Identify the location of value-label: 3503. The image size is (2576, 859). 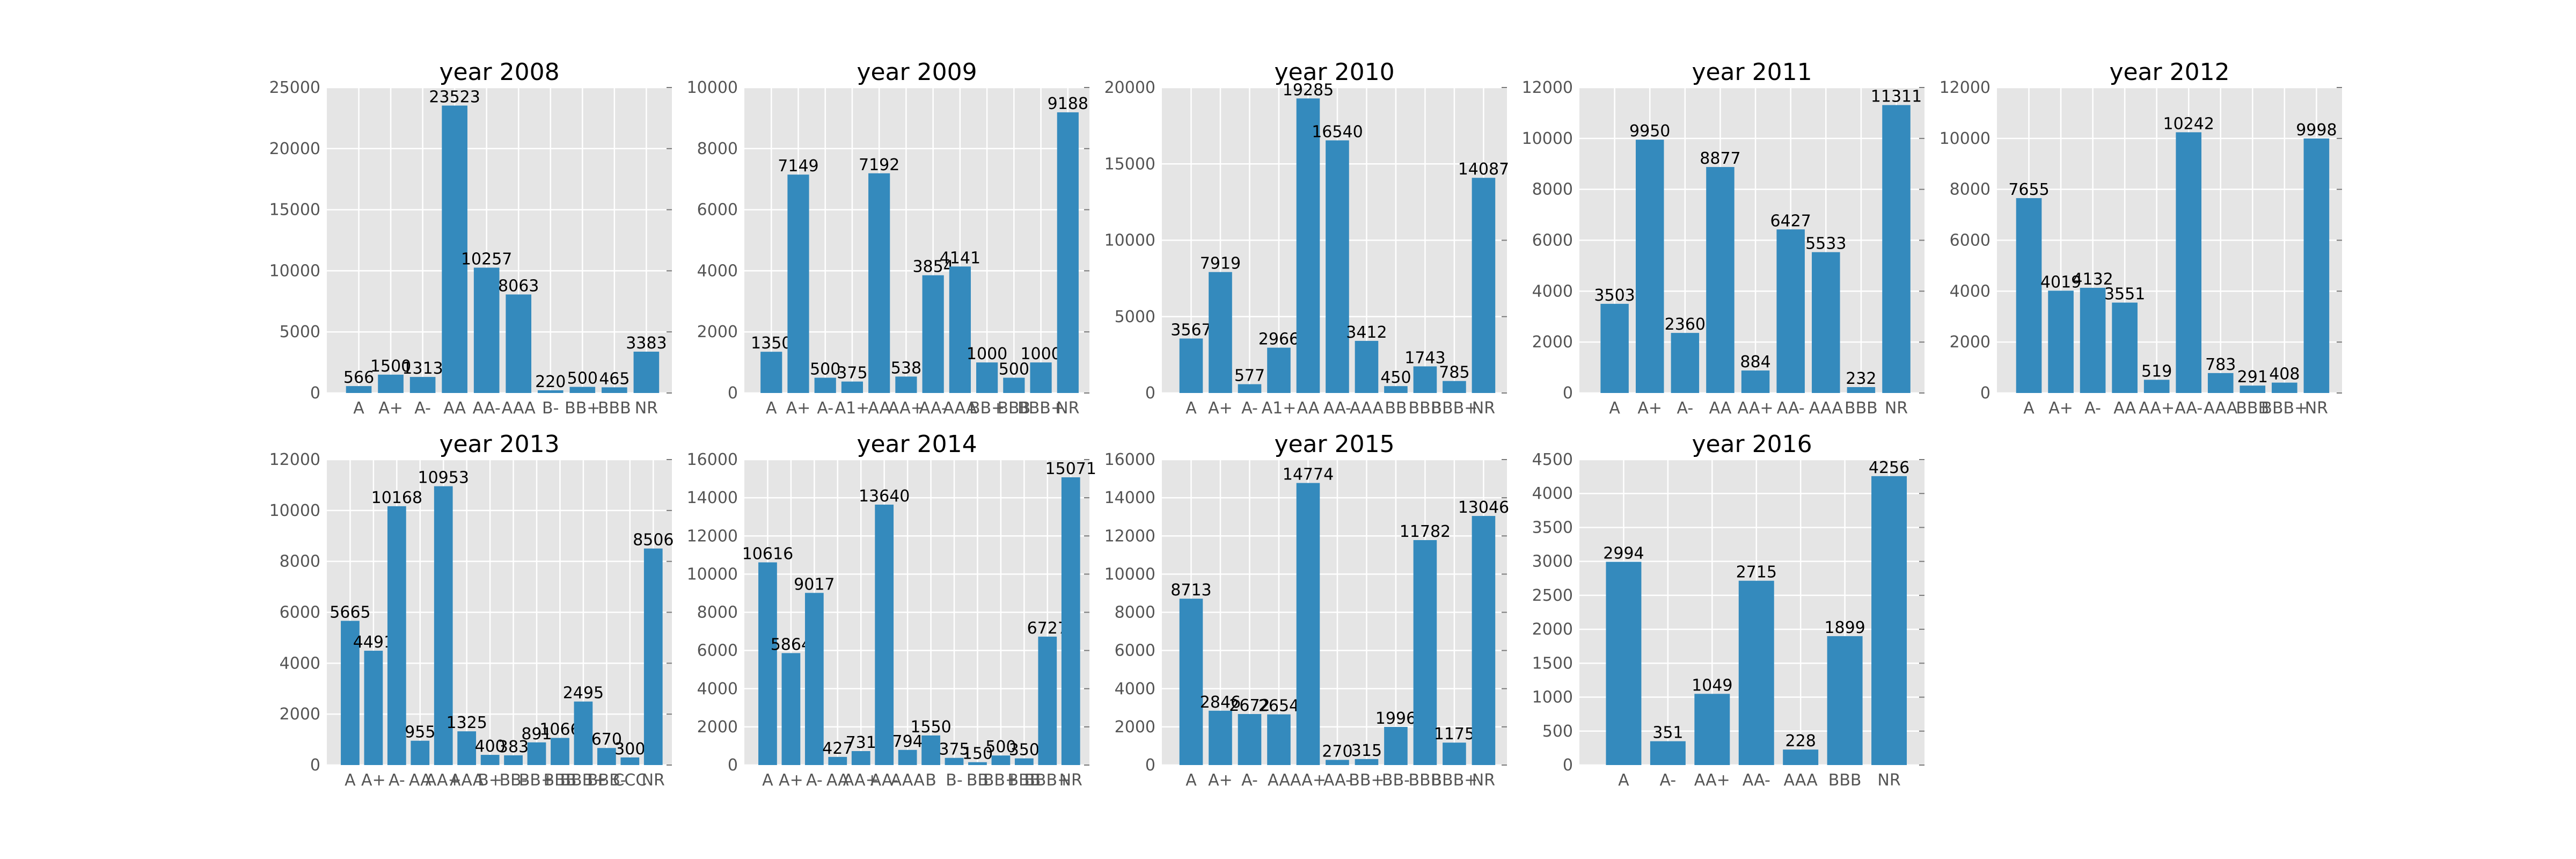
(1614, 295).